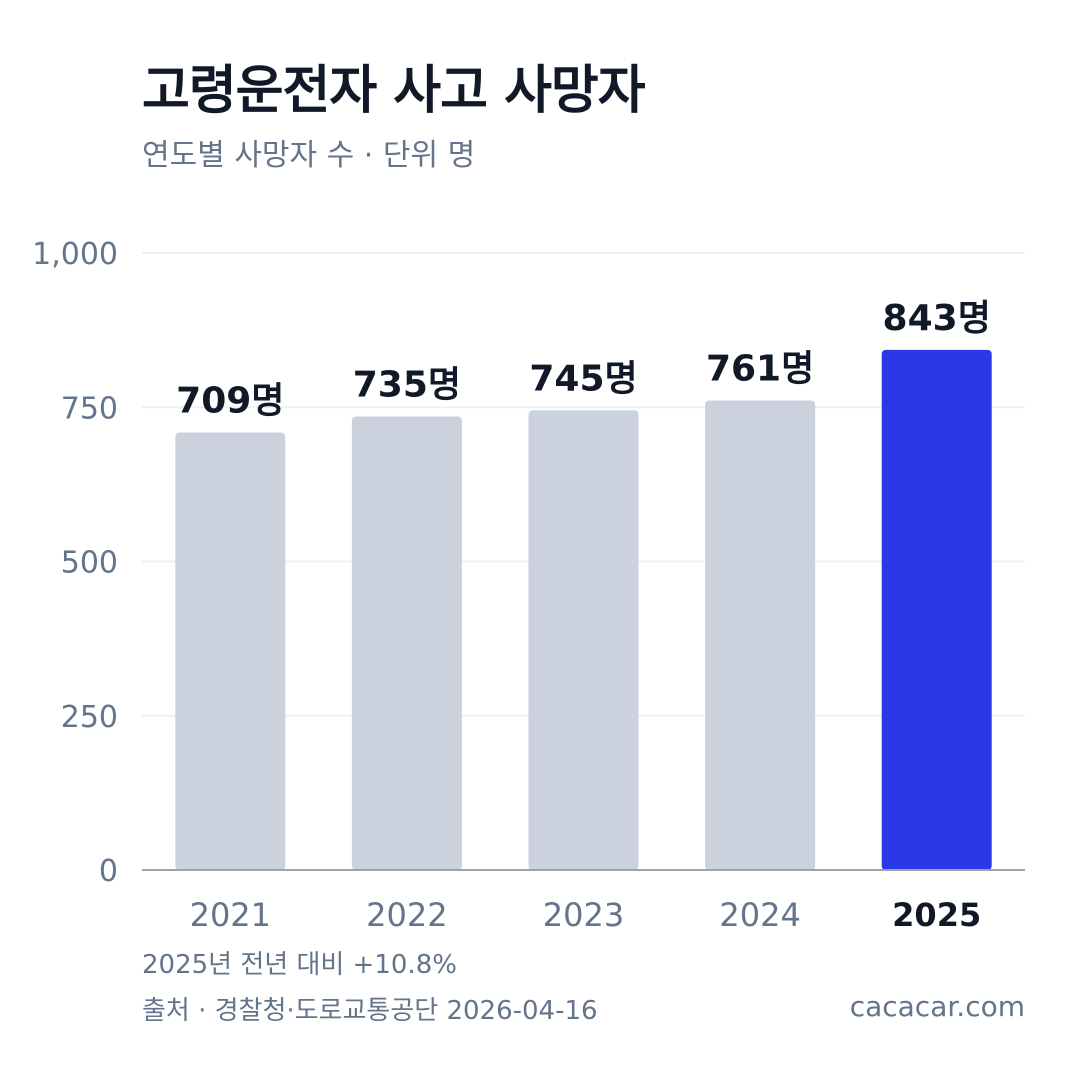  Describe the element at coordinates (406, 915) in the screenshot. I see `x-tick-label: 2022` at that location.